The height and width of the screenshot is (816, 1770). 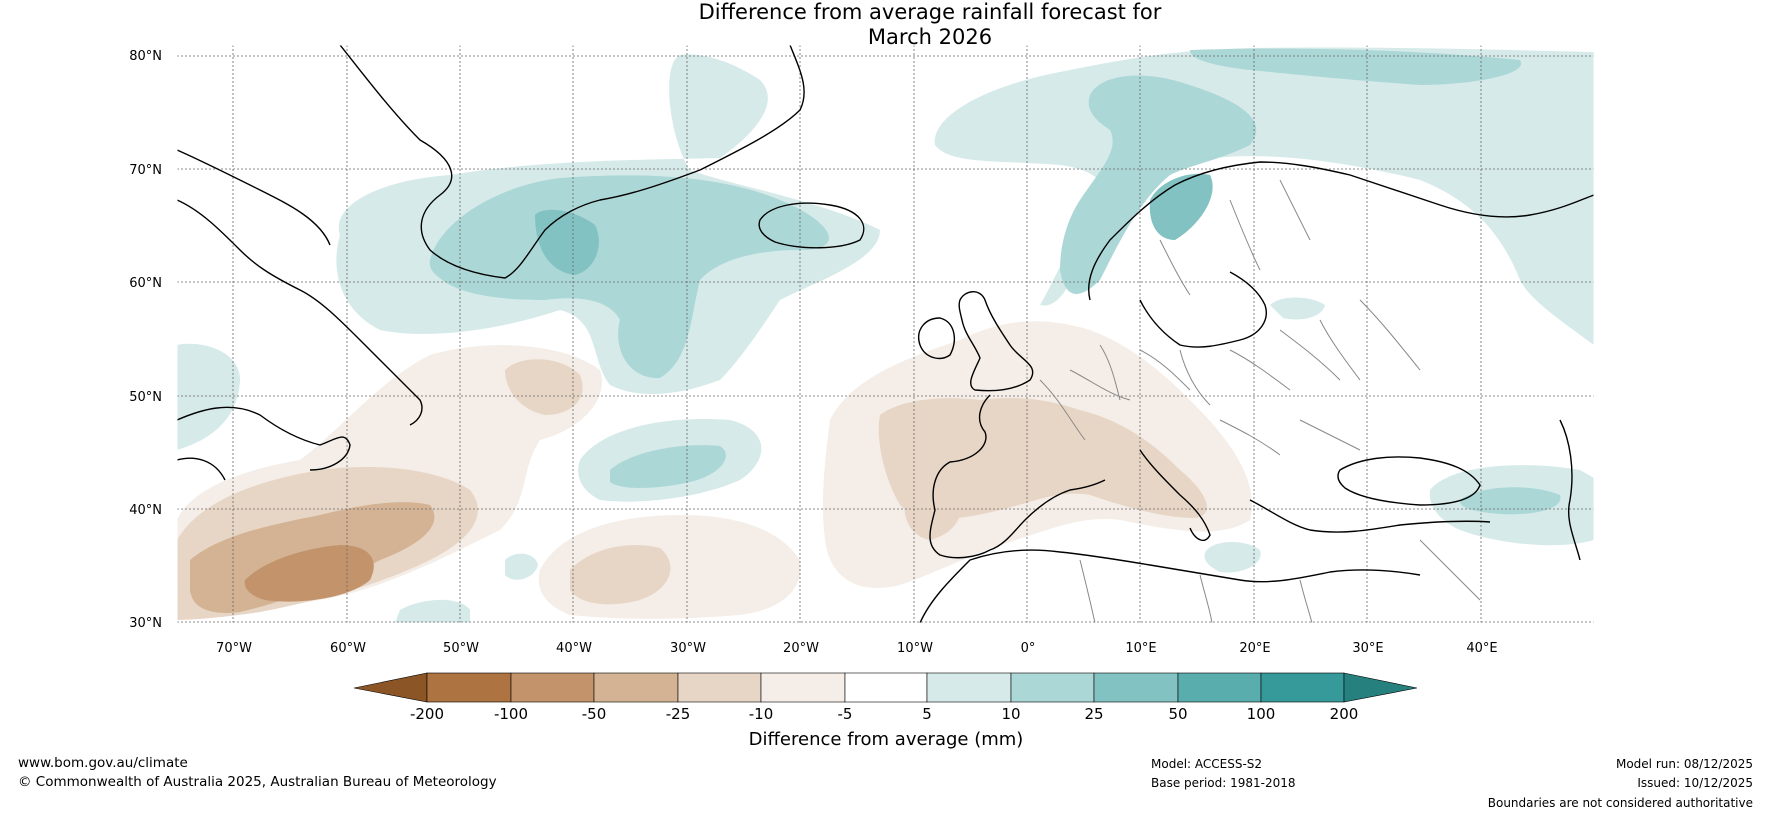 I want to click on coastline-canadian-arctic, so click(x=300, y=287).